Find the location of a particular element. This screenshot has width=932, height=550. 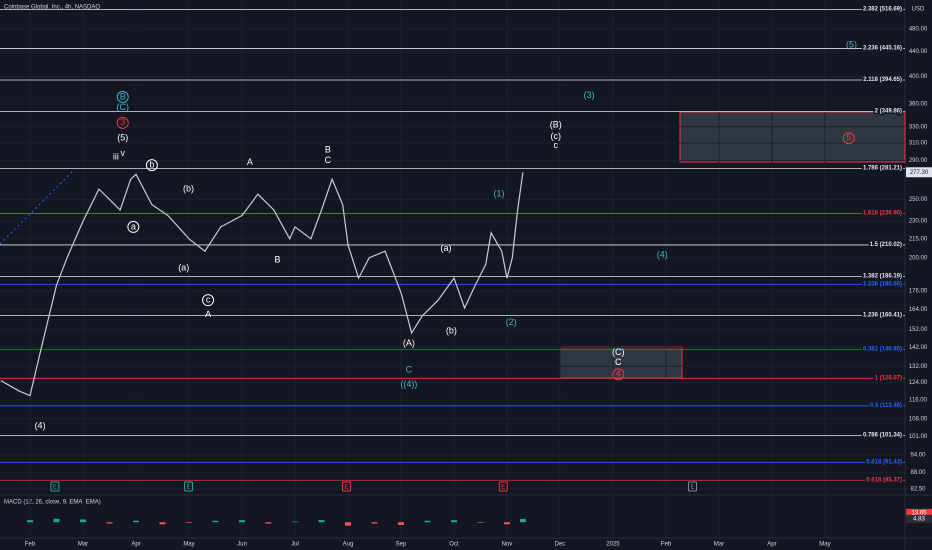

y-tick-label: 290.00 is located at coordinates (918, 161).